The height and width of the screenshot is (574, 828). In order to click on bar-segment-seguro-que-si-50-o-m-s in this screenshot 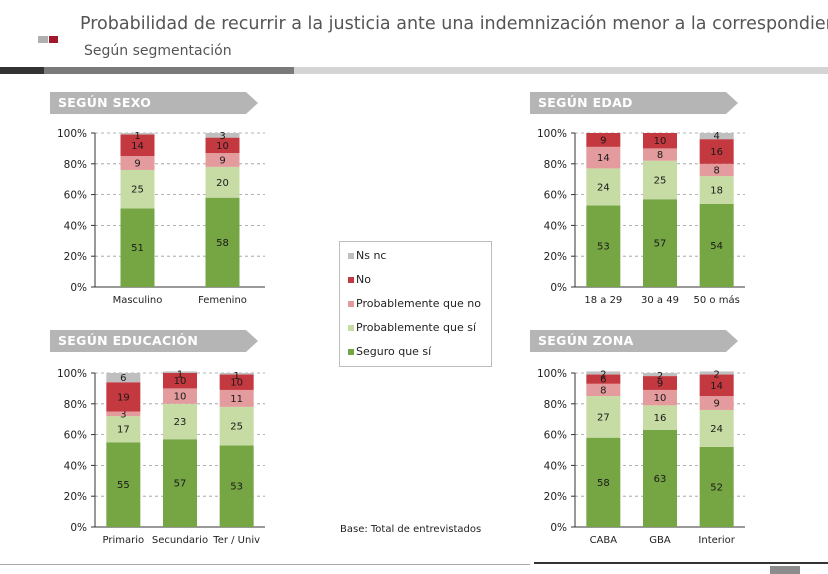, I will do `click(716, 245)`.